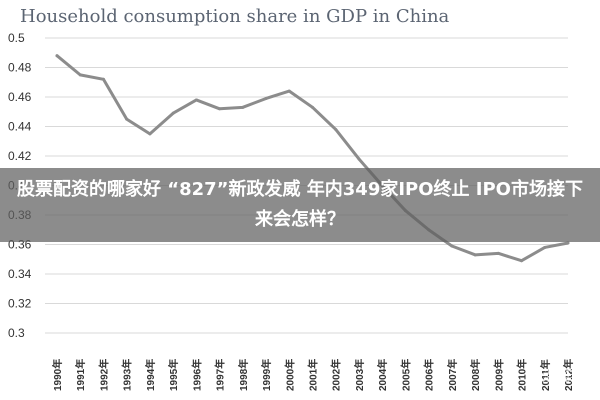 This screenshot has width=600, height=400. Describe the element at coordinates (20, 97) in the screenshot. I see `y-tick-label: 0.46` at that location.